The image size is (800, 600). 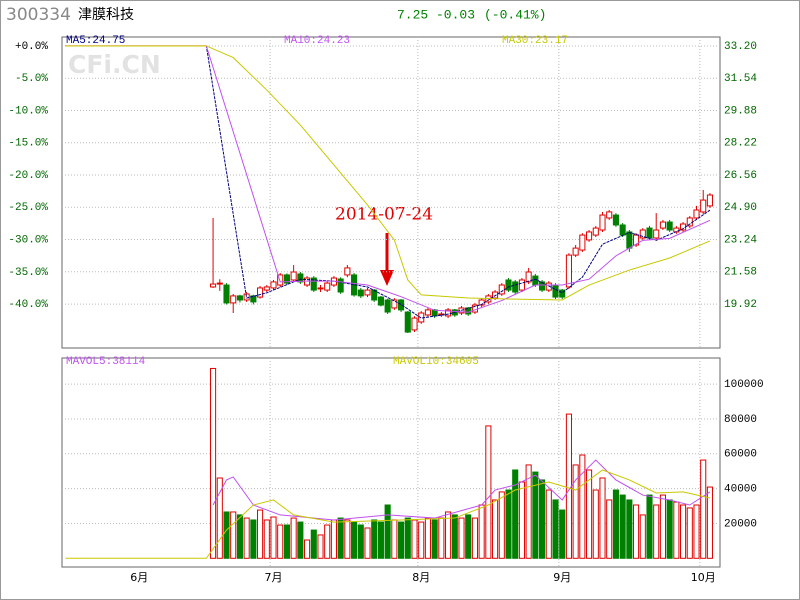 What do you see at coordinates (740, 144) in the screenshot?
I see `y-tick-label: 28.22` at bounding box center [740, 144].